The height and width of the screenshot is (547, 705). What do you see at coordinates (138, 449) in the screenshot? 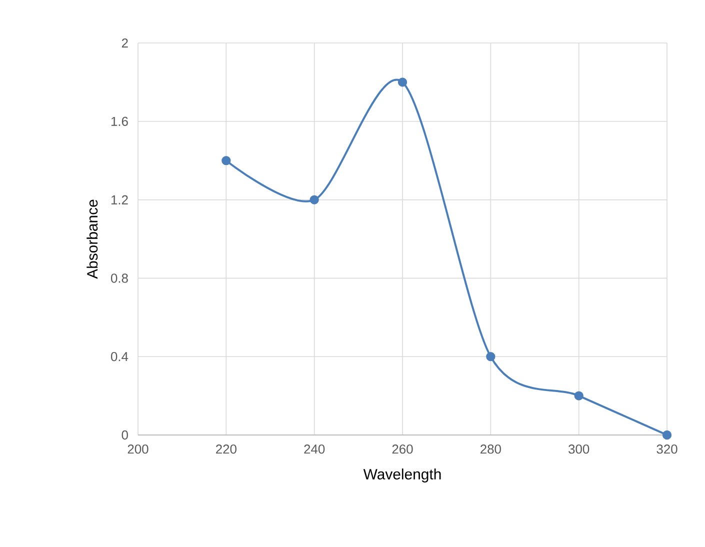
I see `x-tick-label: 200` at bounding box center [138, 449].